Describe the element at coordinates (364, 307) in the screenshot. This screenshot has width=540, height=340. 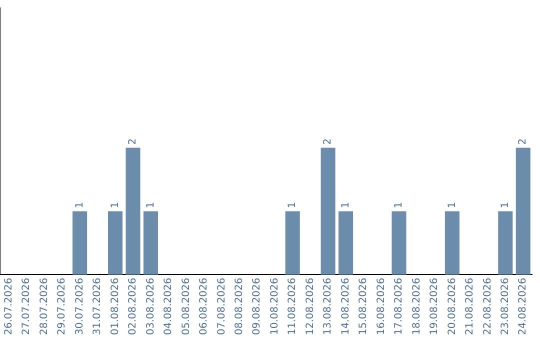
I see `x-tick-label: 15.08.2026` at that location.